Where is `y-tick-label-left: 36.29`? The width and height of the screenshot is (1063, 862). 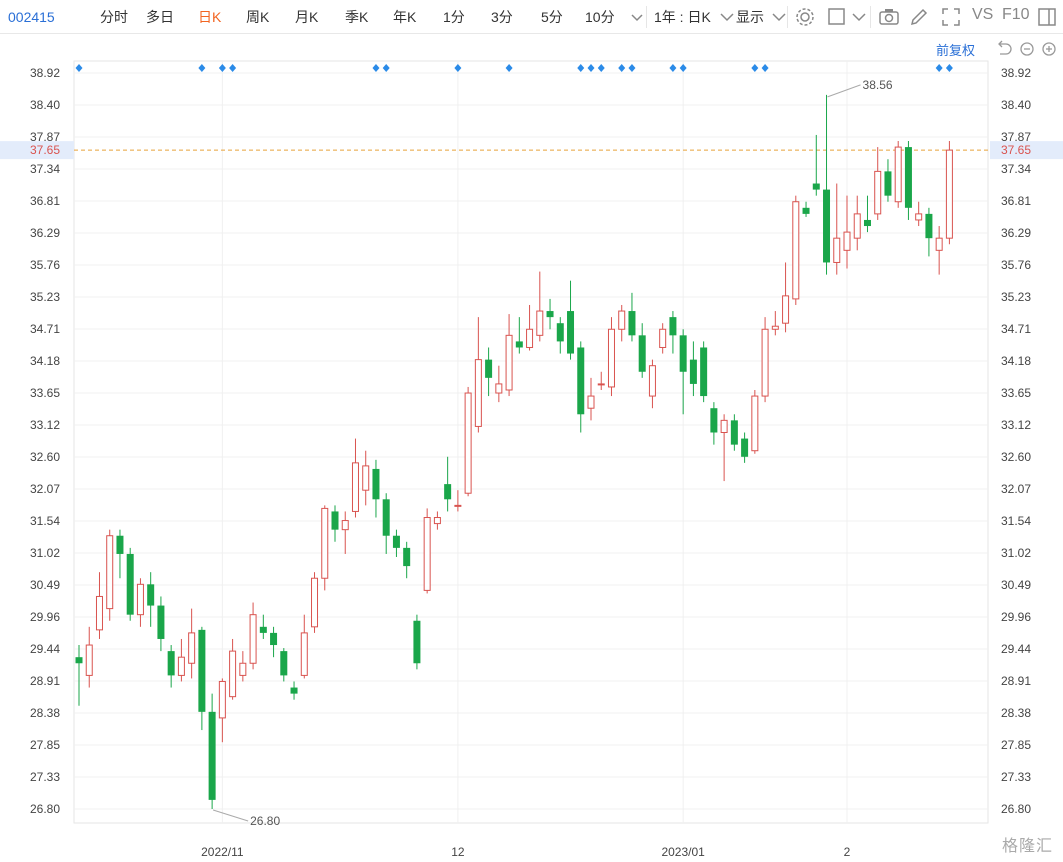 y-tick-label-left: 36.29 is located at coordinates (45, 233).